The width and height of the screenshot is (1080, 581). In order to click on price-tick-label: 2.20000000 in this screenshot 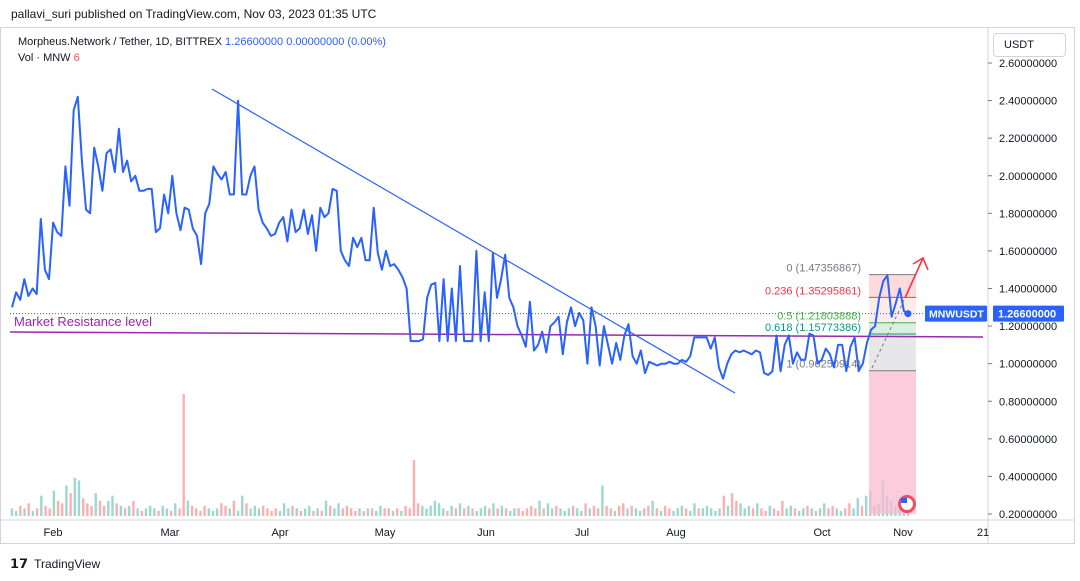, I will do `click(1028, 139)`.